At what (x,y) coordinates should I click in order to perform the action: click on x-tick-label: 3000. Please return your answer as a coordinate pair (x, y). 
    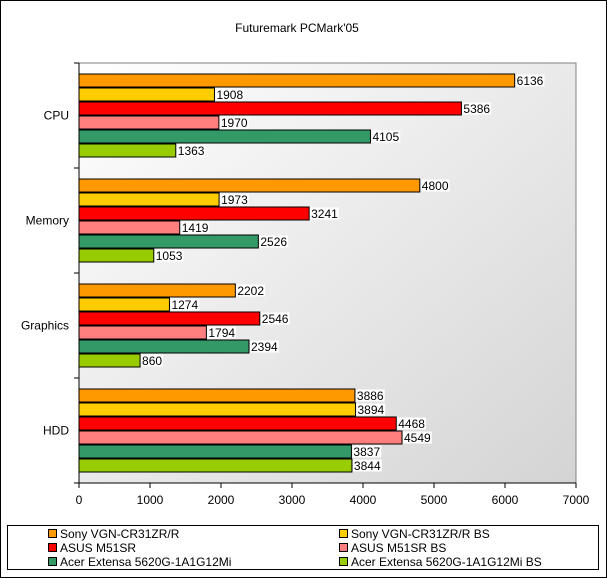
    Looking at the image, I should click on (292, 500).